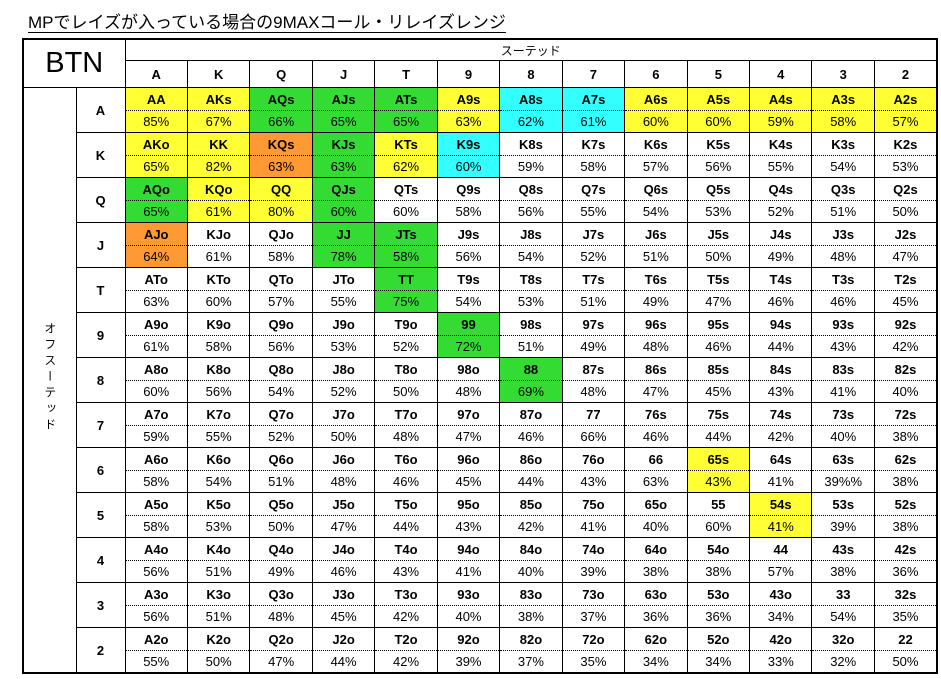  What do you see at coordinates (100, 155) in the screenshot?
I see `row-header: K` at bounding box center [100, 155].